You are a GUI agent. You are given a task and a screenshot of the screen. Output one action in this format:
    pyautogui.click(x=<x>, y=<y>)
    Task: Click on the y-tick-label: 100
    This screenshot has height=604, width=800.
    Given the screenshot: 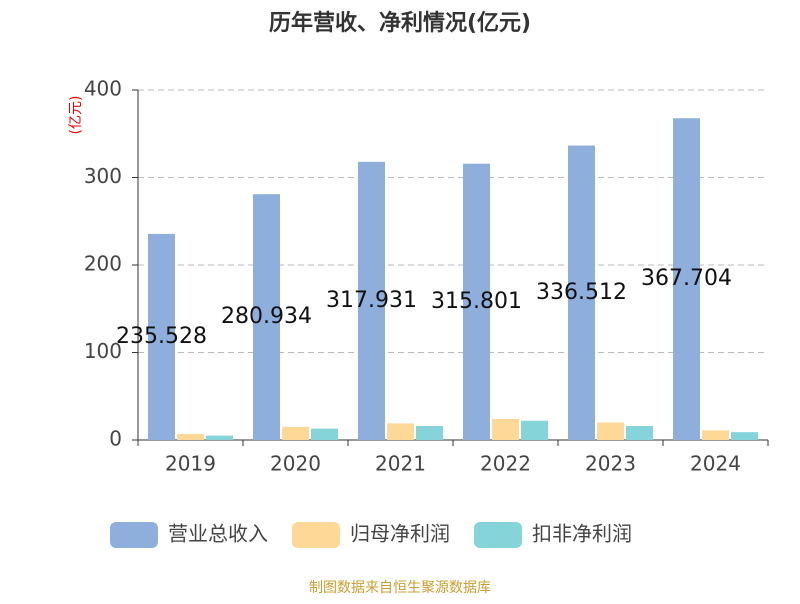 What is the action you would take?
    pyautogui.click(x=103, y=351)
    